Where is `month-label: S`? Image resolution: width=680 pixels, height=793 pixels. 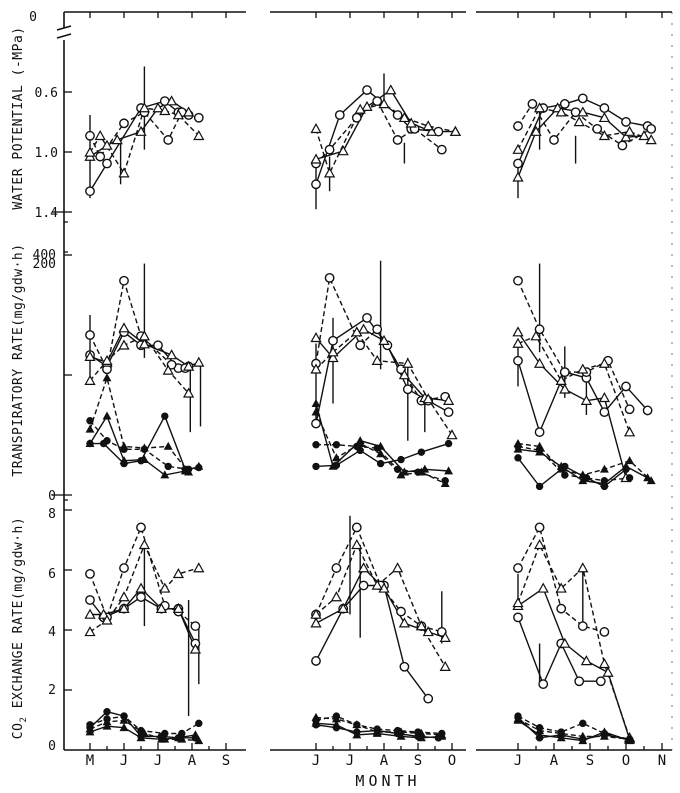
month-label: S is located at coordinates (590, 761).